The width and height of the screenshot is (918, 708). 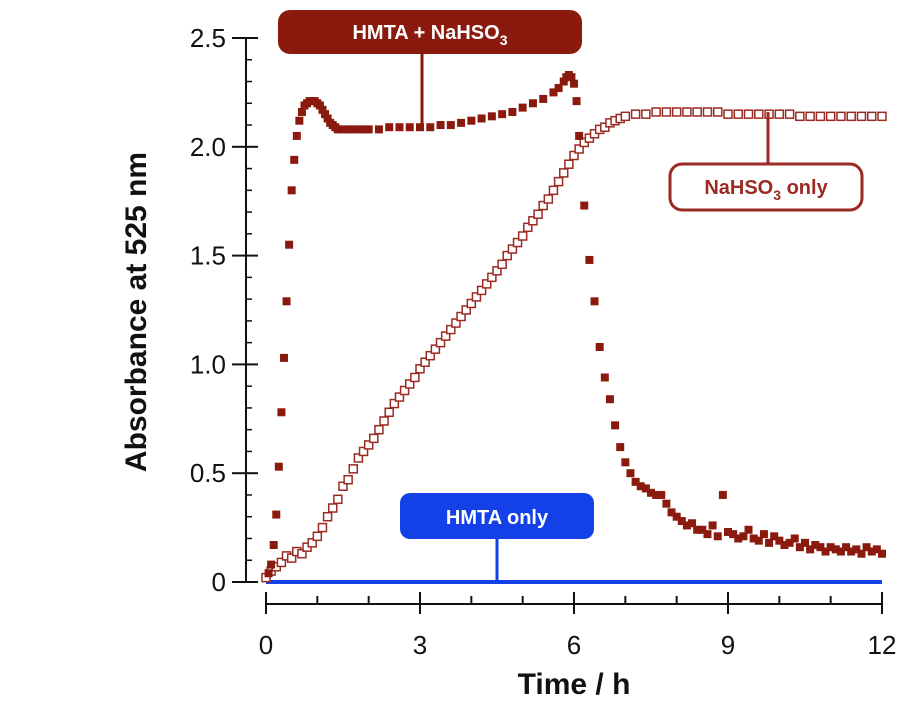 I want to click on callout-box-hmta-only, so click(x=497, y=516).